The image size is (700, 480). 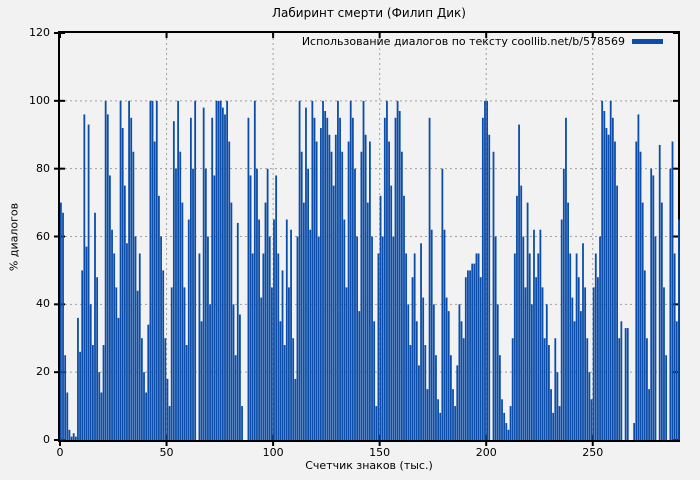 What do you see at coordinates (647, 41) in the screenshot?
I see `legend-color-swatch-icon` at bounding box center [647, 41].